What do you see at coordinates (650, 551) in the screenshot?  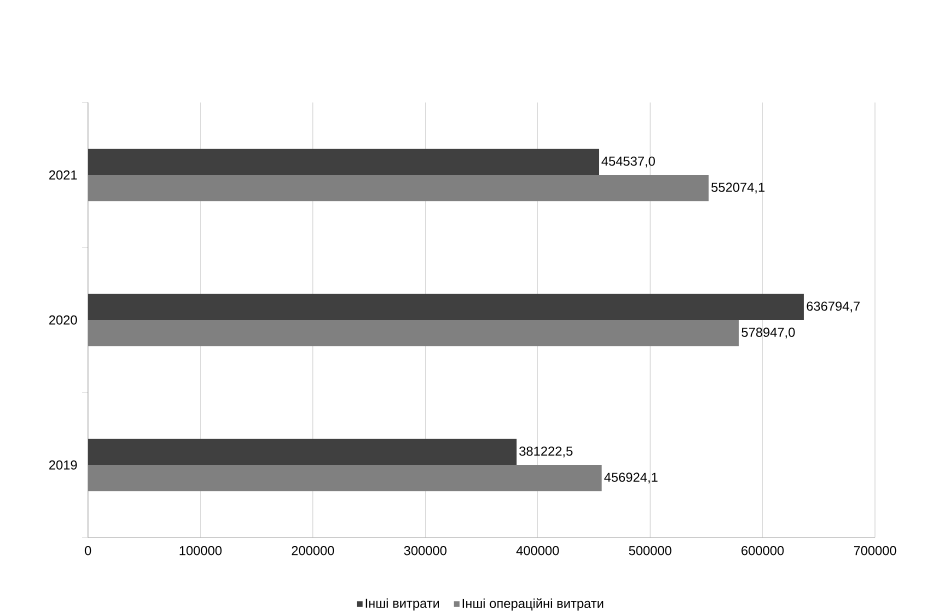 I see `x-tick-label: 500000` at bounding box center [650, 551].